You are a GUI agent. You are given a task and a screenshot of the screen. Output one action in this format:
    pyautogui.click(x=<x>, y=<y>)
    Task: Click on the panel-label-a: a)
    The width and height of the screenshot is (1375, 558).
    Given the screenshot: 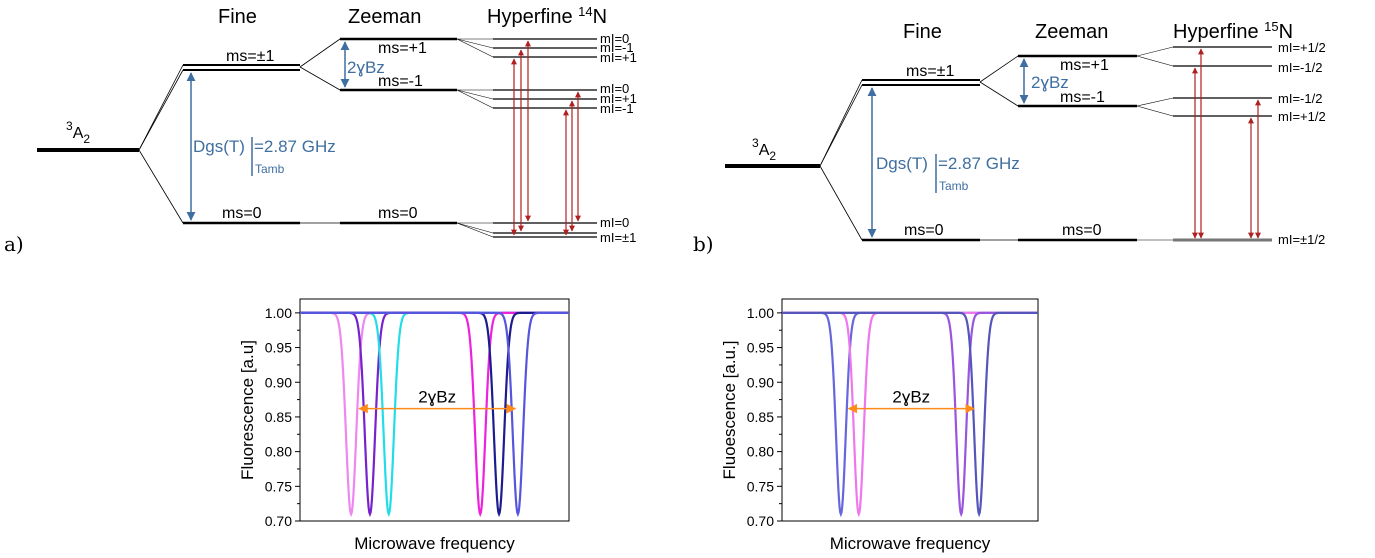 What is the action you would take?
    pyautogui.click(x=14, y=244)
    